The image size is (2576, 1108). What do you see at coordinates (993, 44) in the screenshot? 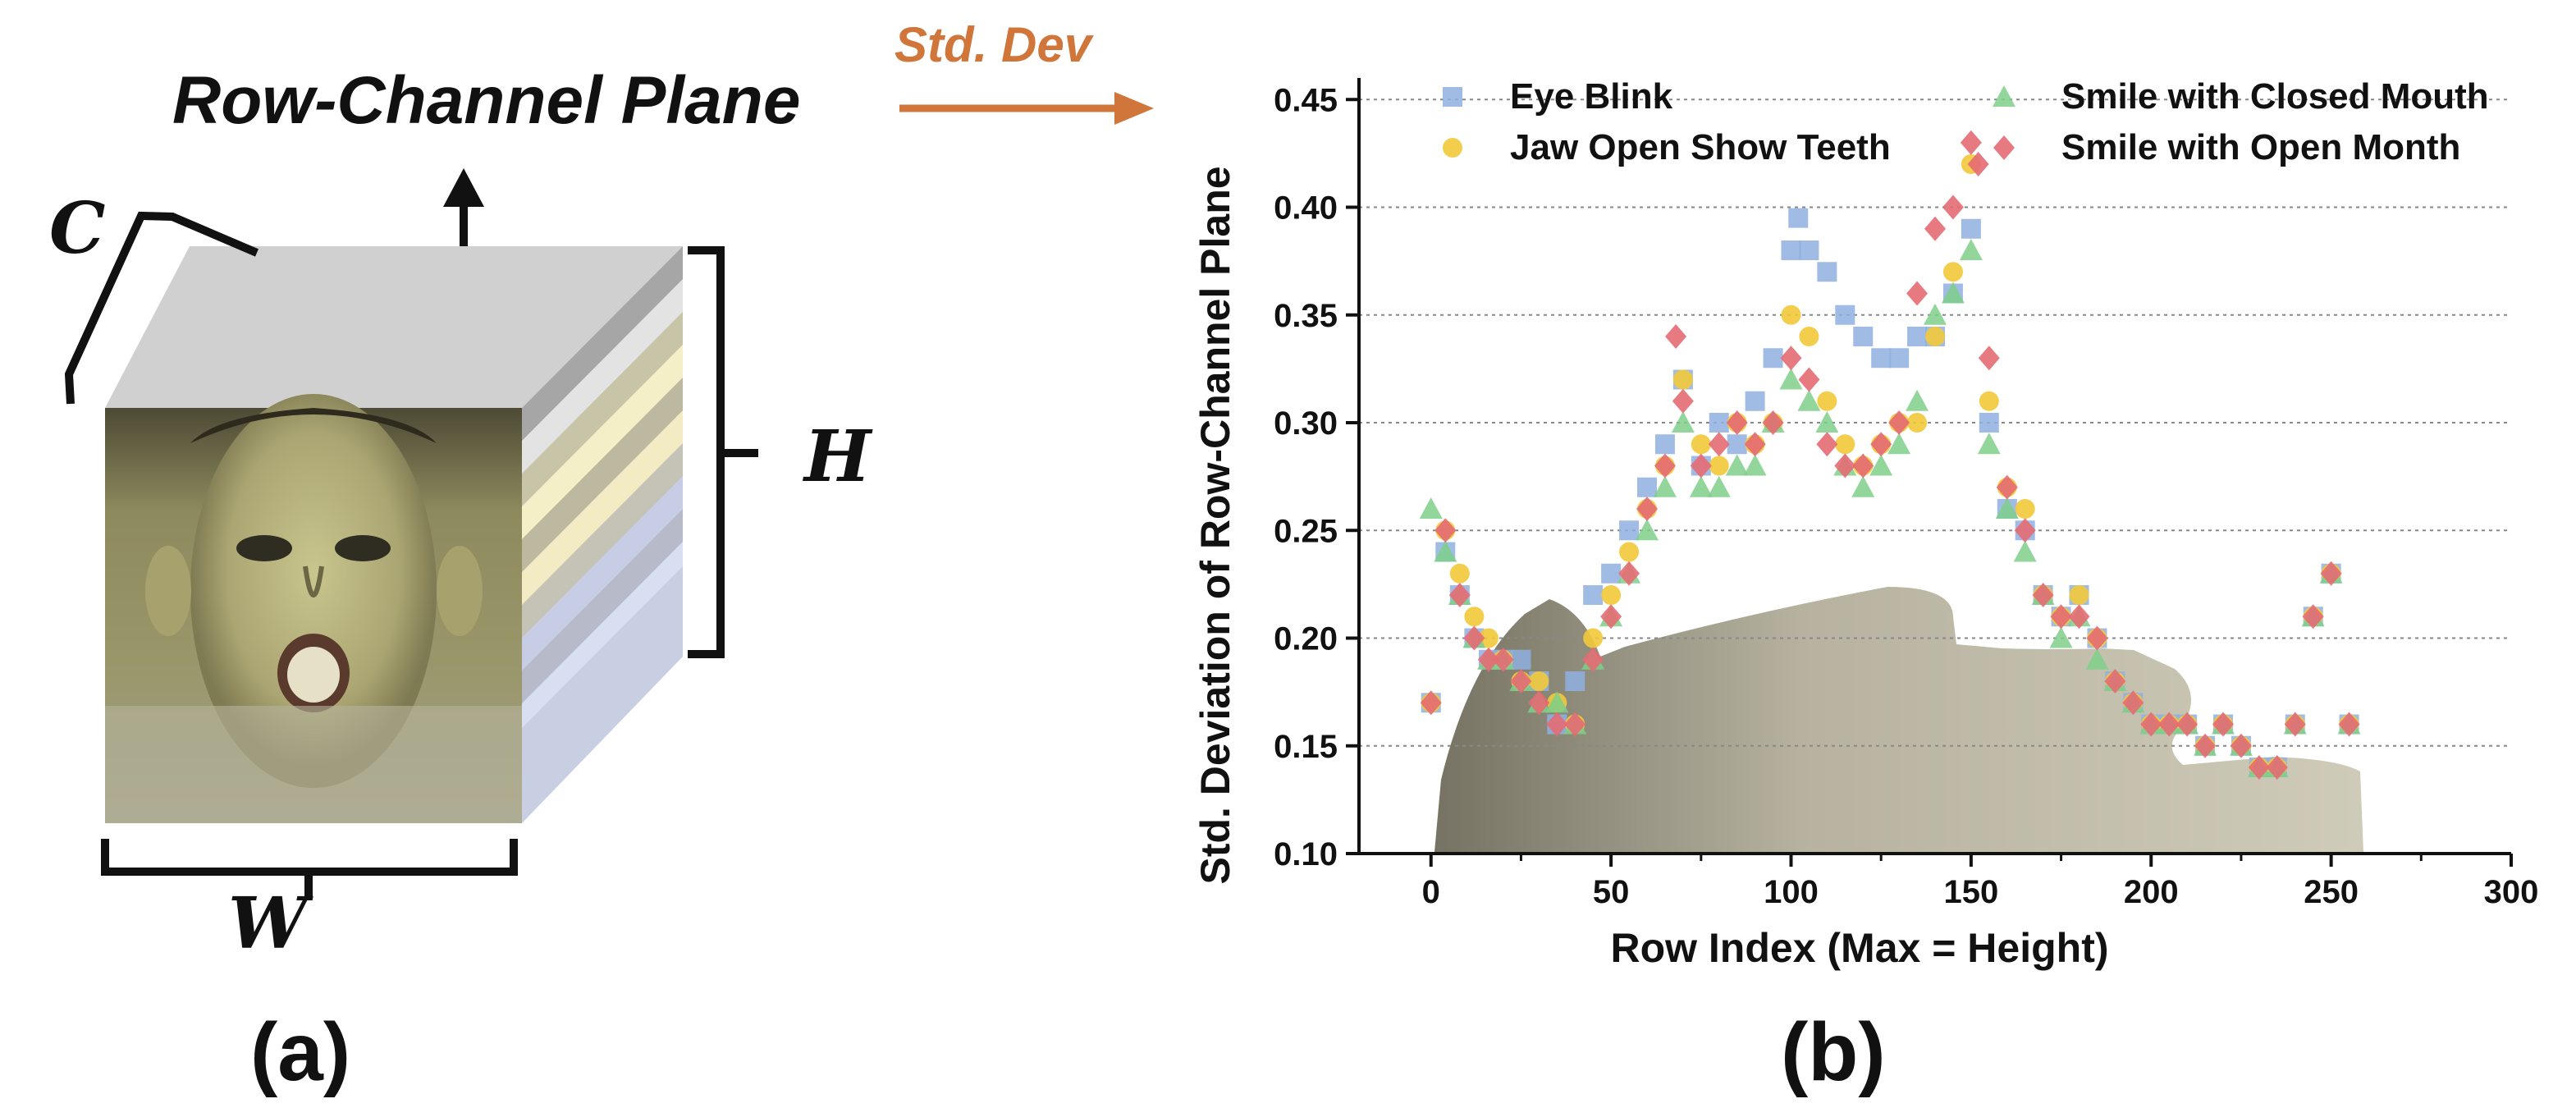
I see `std-dev-arrow-label: Std. Dev` at bounding box center [993, 44].